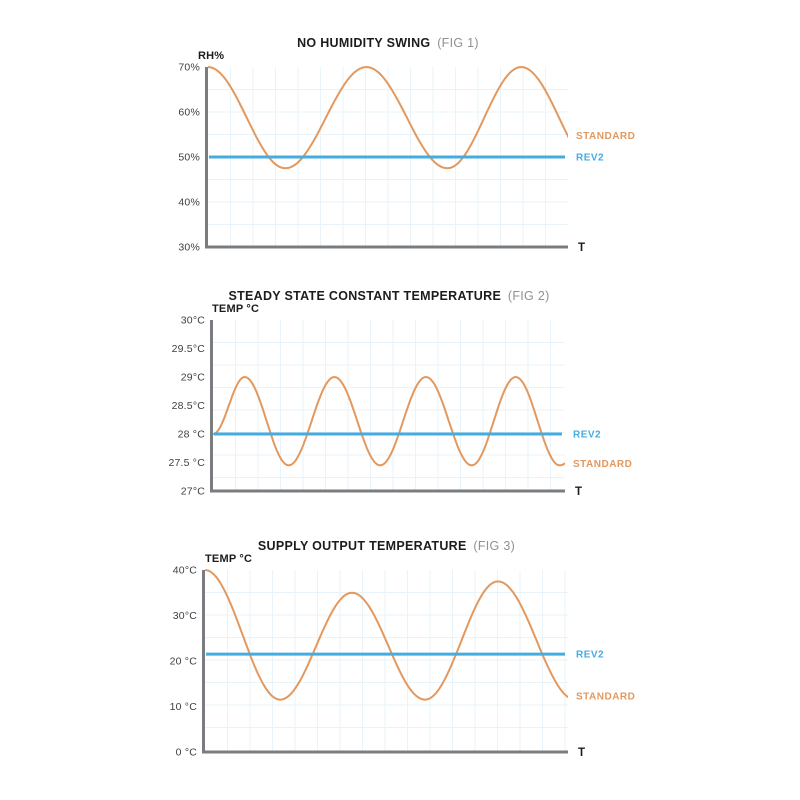  I want to click on y-tick-label: 28.5°C, so click(189, 406).